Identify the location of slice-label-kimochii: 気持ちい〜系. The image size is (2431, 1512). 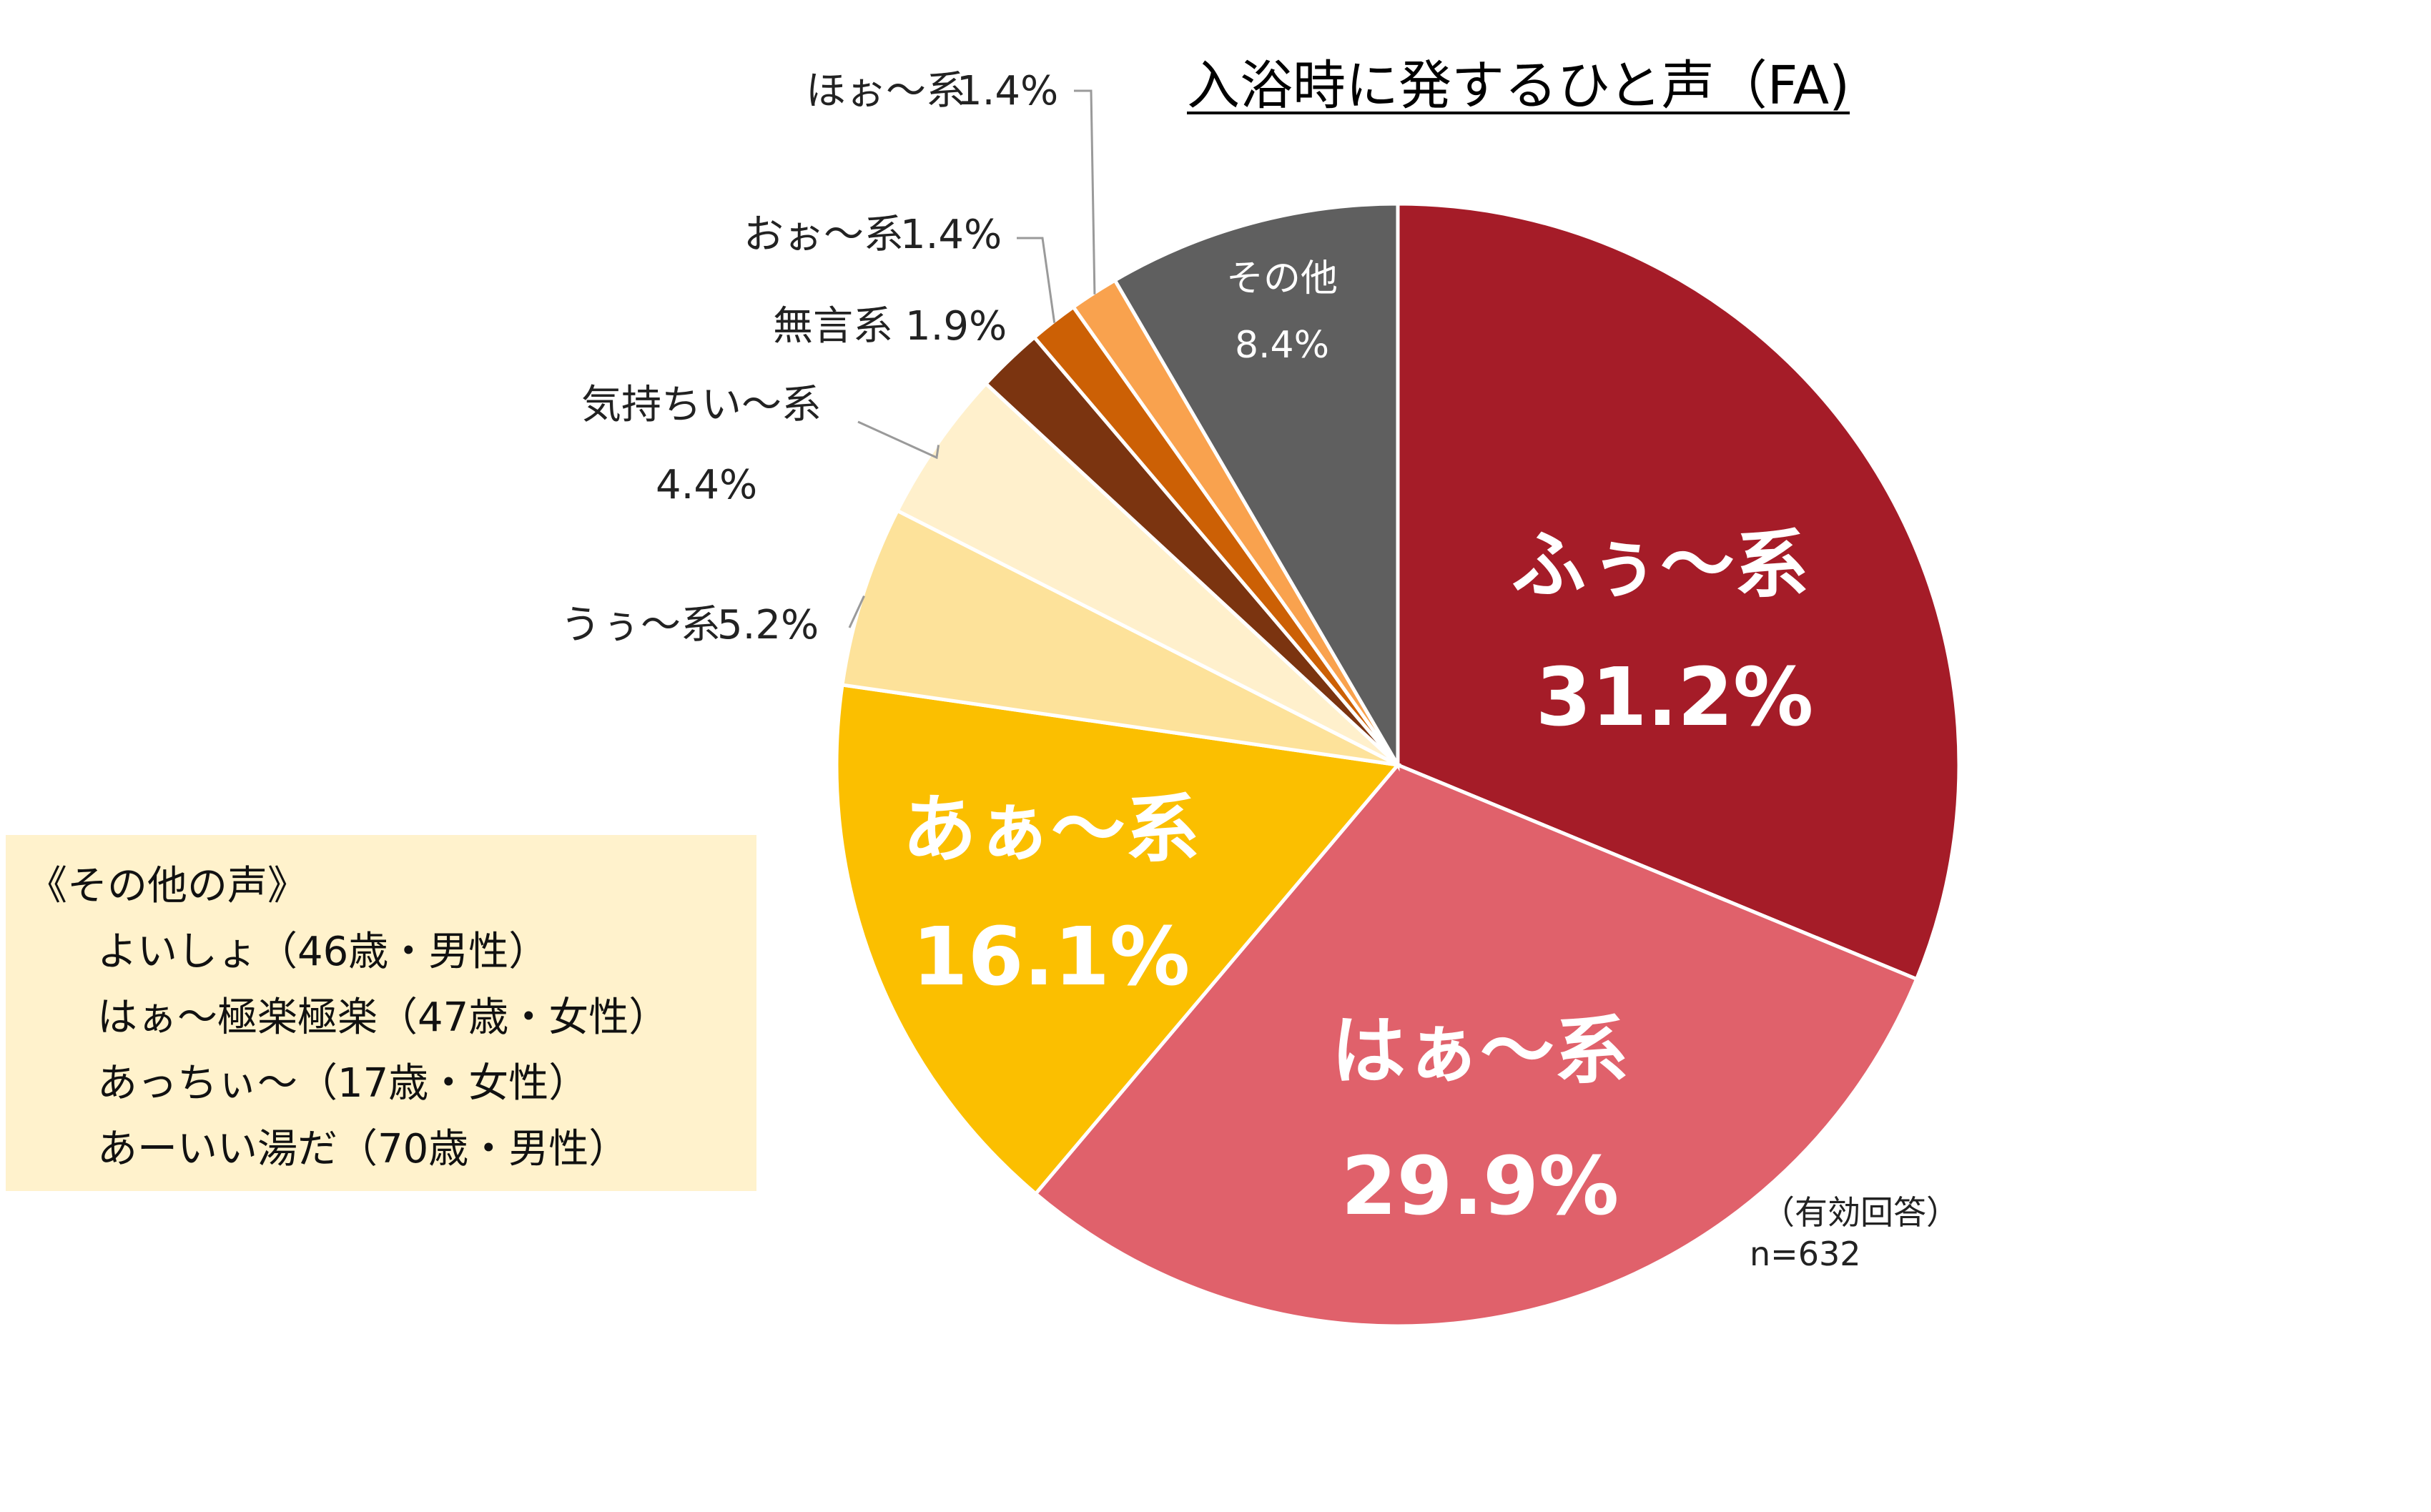
(701, 405).